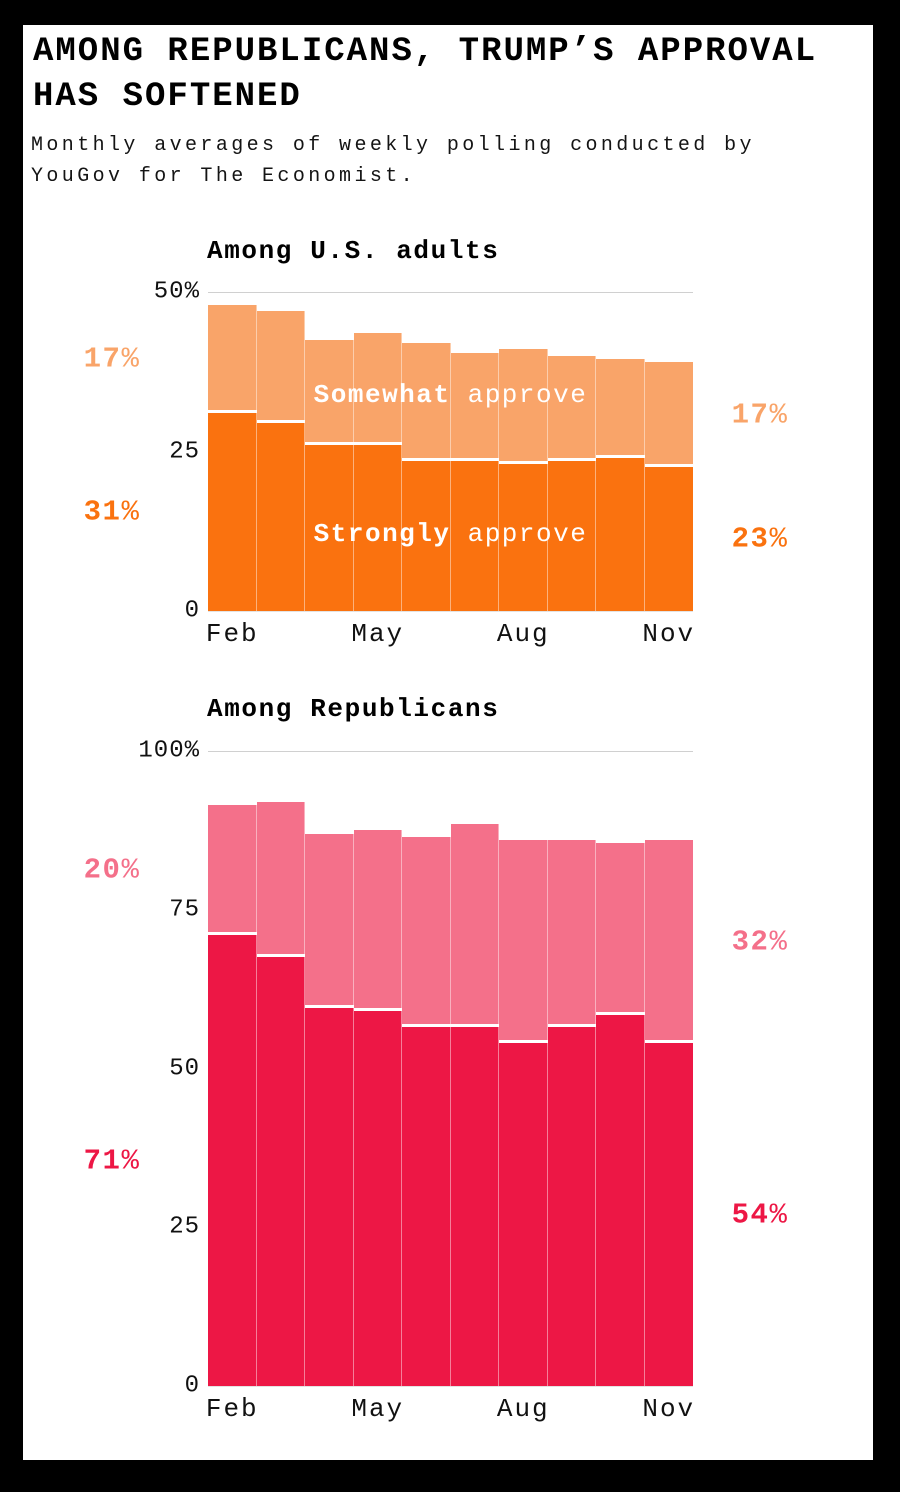  I want to click on bar-columns, so click(450, 451).